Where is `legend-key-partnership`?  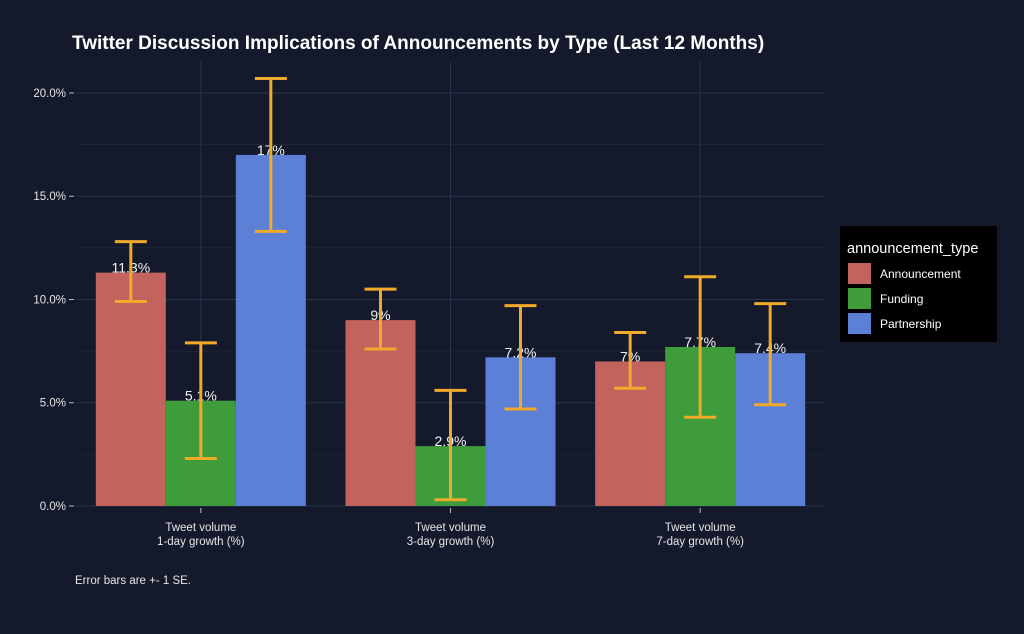 legend-key-partnership is located at coordinates (859, 323).